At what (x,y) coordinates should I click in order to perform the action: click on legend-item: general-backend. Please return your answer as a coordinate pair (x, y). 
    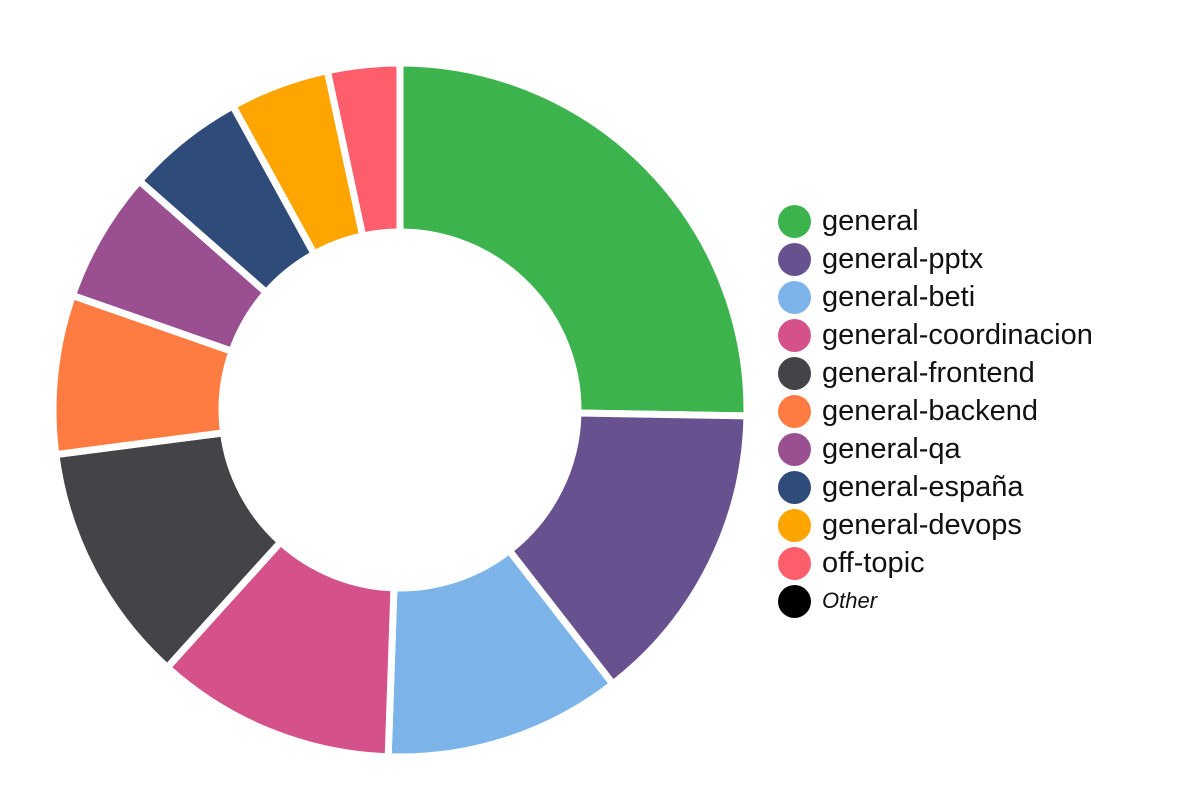
    Looking at the image, I should click on (935, 411).